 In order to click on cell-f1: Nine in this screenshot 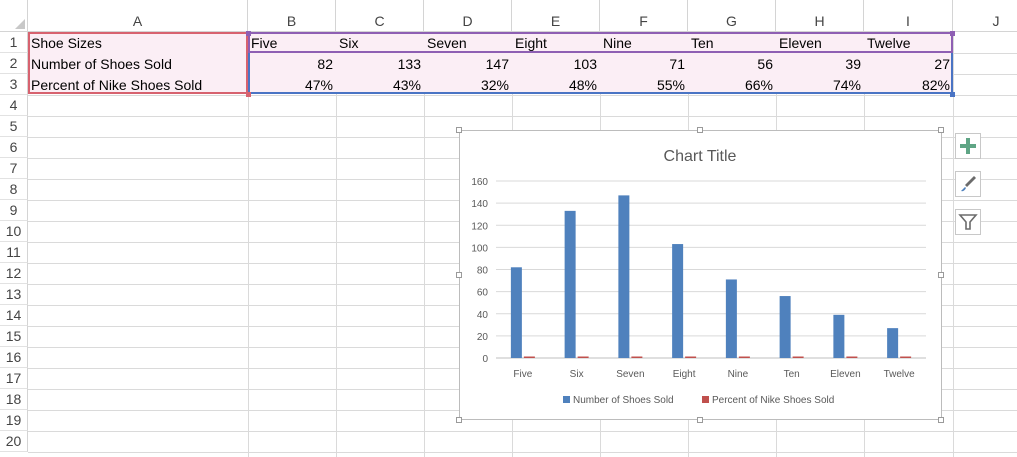, I will do `click(617, 43)`.